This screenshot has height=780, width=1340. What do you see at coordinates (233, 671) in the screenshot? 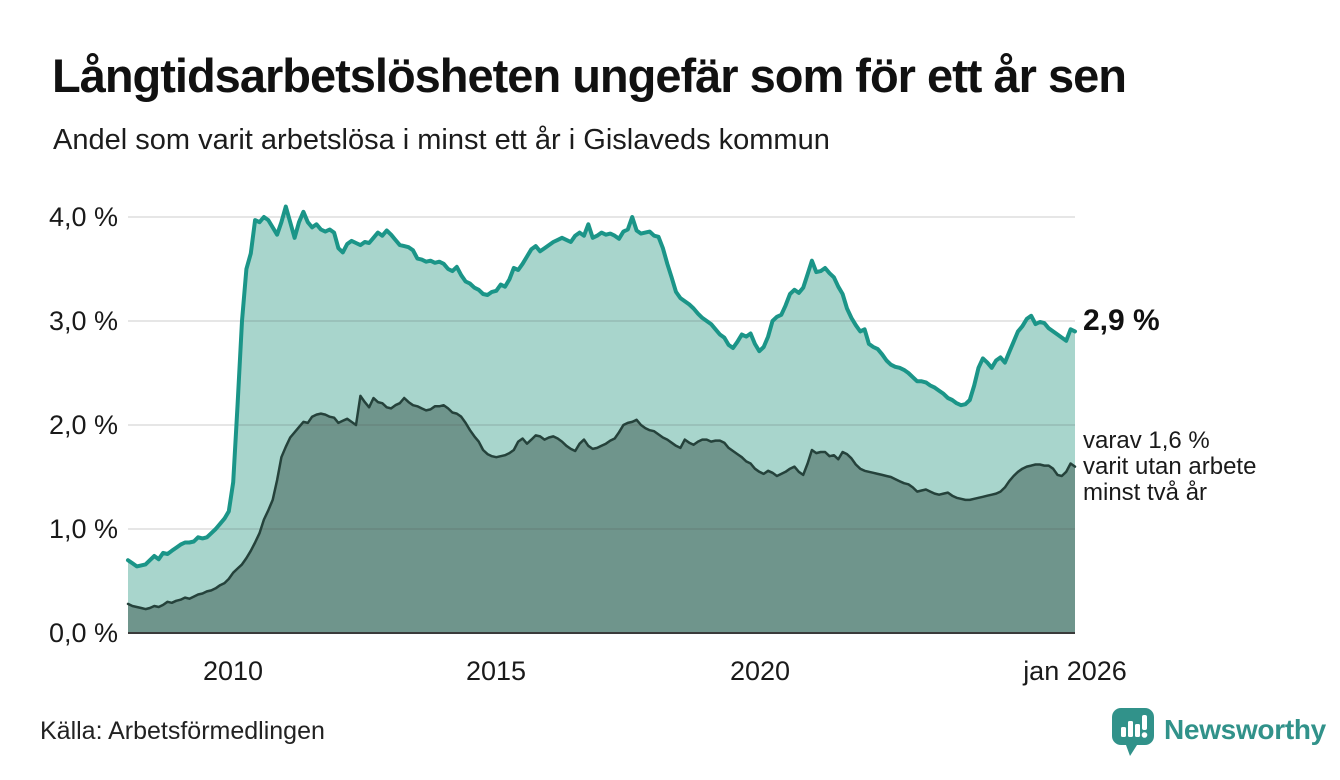
I see `x-axis-tick-label: 2010` at bounding box center [233, 671].